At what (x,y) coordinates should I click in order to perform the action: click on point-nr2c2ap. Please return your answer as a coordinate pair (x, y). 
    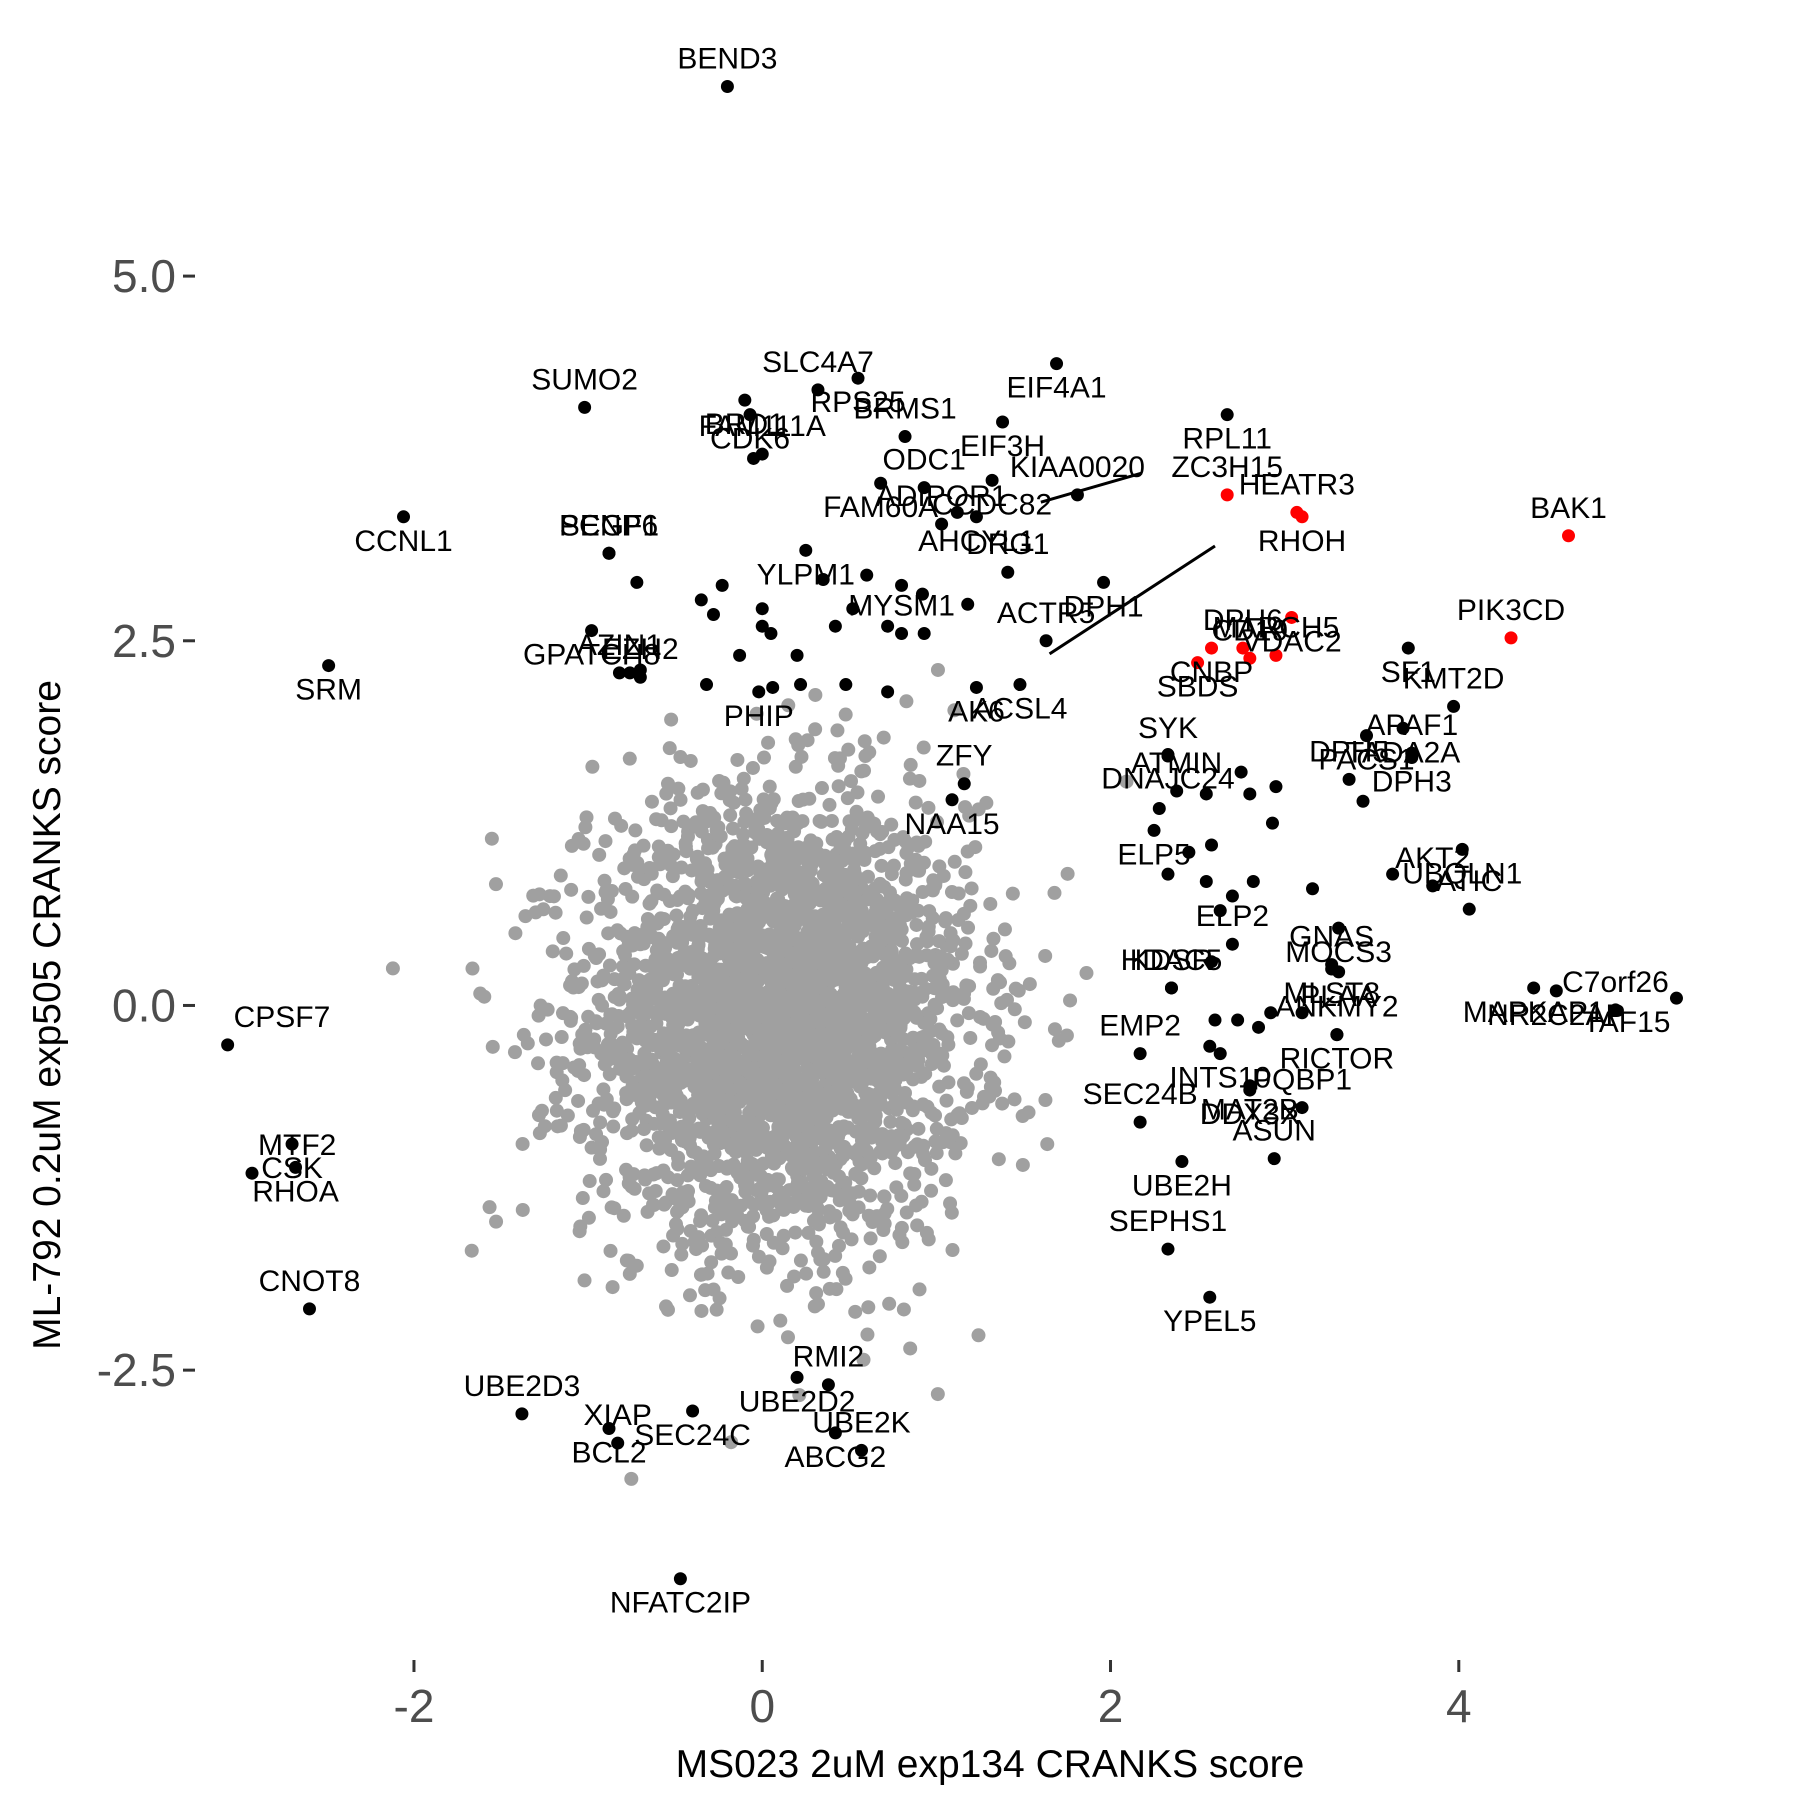
    Looking at the image, I should click on (1556, 991).